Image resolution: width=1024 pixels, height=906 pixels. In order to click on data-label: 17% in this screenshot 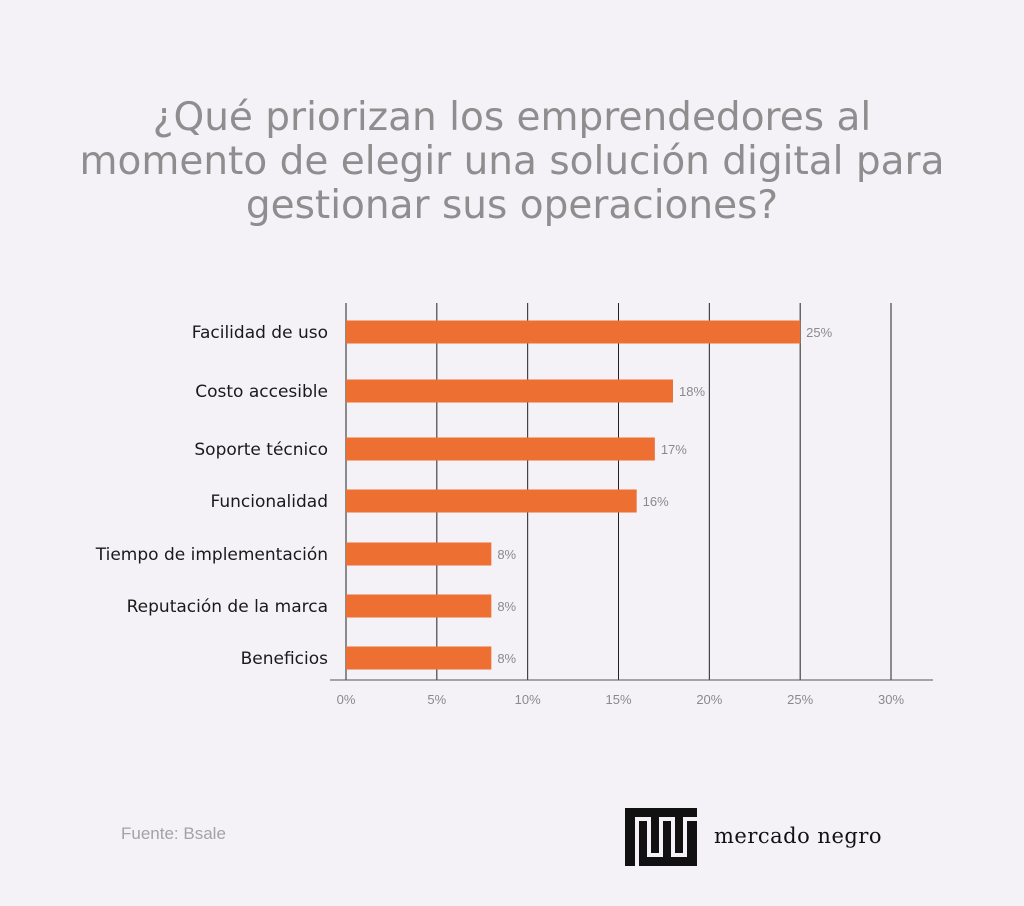, I will do `click(674, 449)`.